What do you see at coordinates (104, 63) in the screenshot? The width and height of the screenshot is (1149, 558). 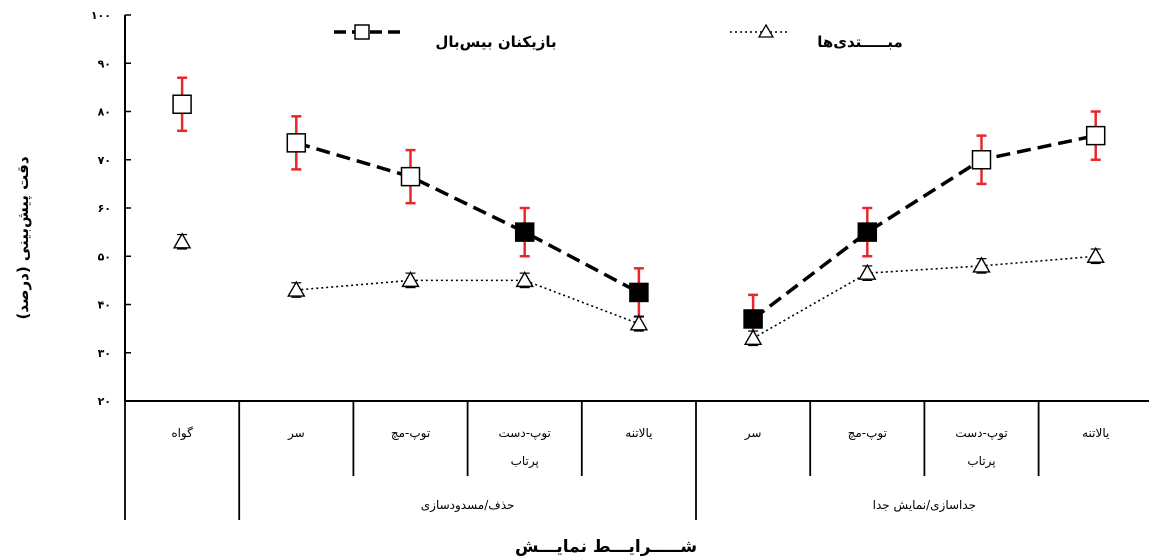 I see `y-tick-label: ۹۰` at bounding box center [104, 63].